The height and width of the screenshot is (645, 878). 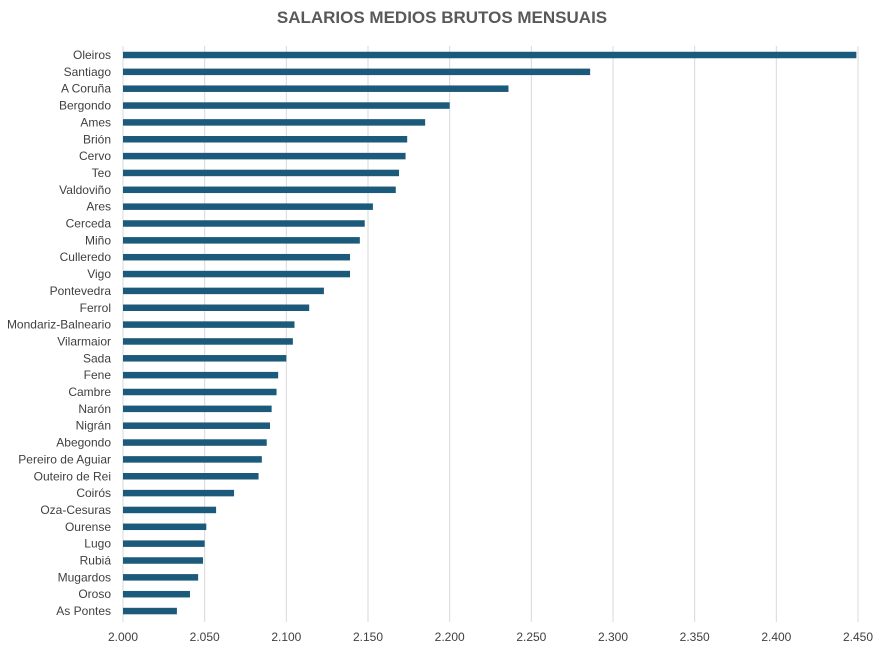 I want to click on category-label: Mondariz-Balneario, so click(x=59, y=325).